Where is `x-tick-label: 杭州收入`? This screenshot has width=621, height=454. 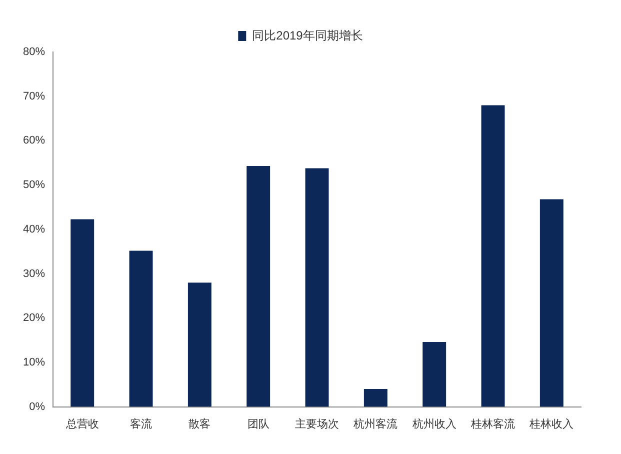 x-tick-label: 杭州收入 is located at coordinates (433, 423).